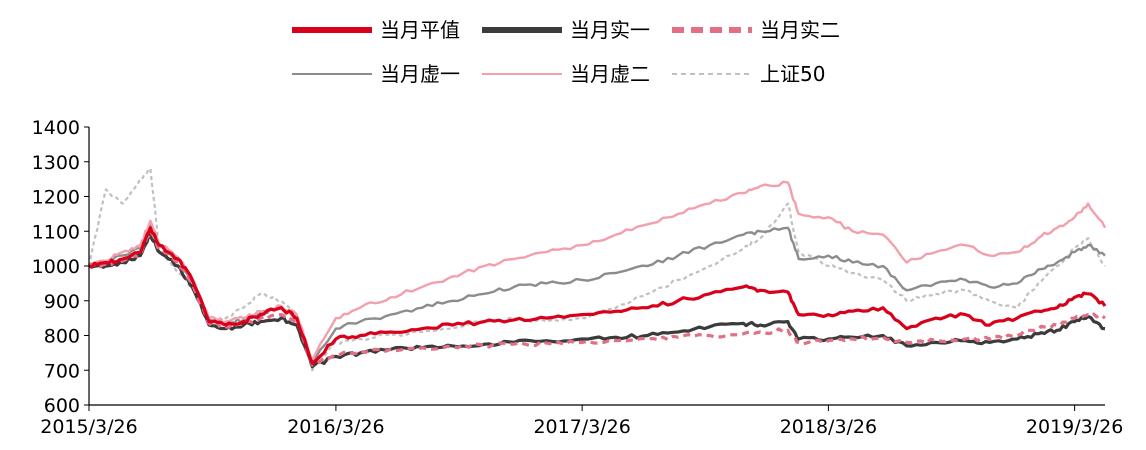  What do you see at coordinates (62, 337) in the screenshot?
I see `y-tick-label: 800` at bounding box center [62, 337].